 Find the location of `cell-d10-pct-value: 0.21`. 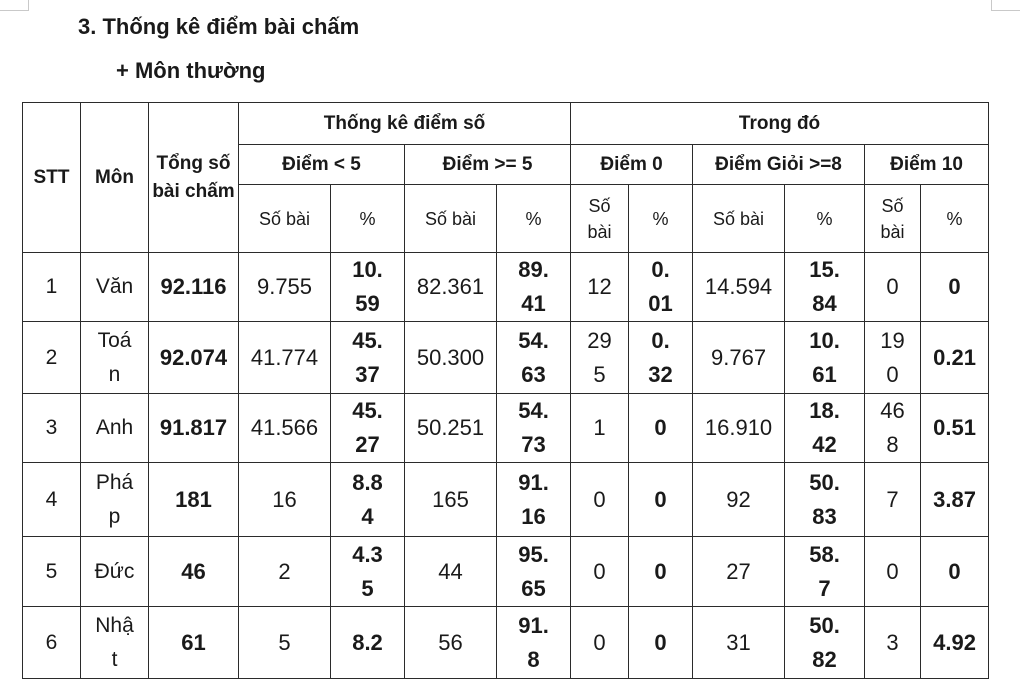

cell-d10-pct-value: 0.21 is located at coordinates (954, 357).